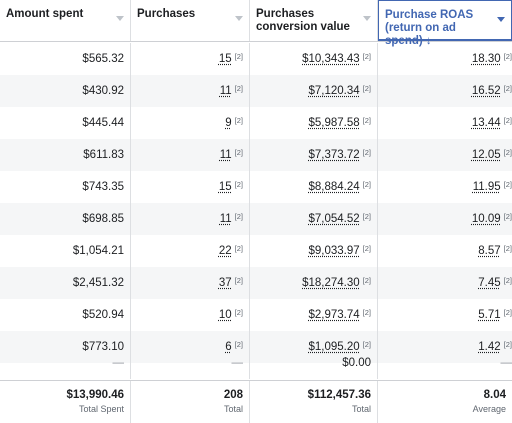 Image resolution: width=512 pixels, height=423 pixels. What do you see at coordinates (314, 402) in the screenshot?
I see `total-conversion-value: $112,457.36 Total` at bounding box center [314, 402].